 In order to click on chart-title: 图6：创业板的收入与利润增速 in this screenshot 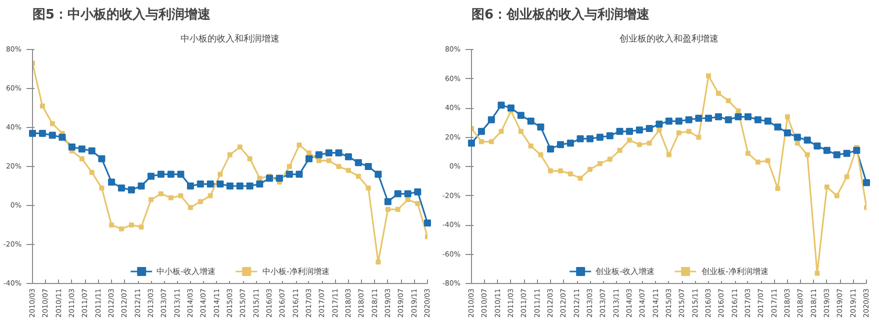, I will do `click(561, 14)`.